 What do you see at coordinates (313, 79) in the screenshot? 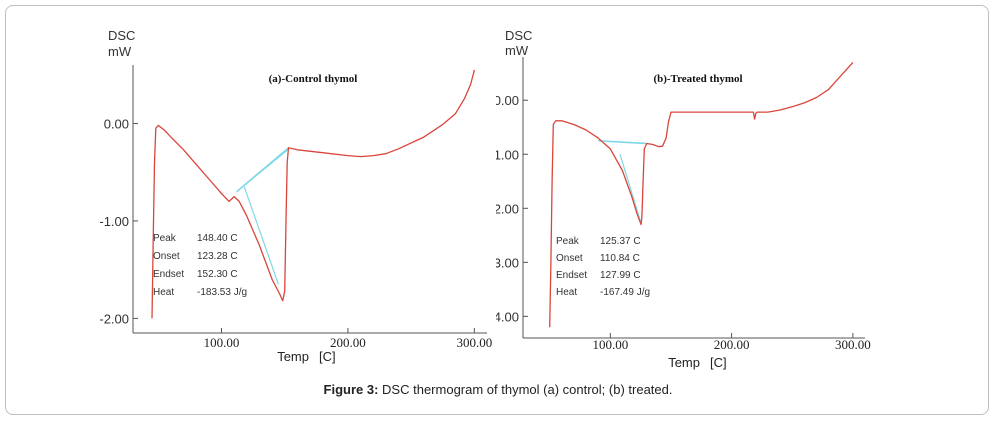
I see `chart-title: (a)-Control thymol` at bounding box center [313, 79].